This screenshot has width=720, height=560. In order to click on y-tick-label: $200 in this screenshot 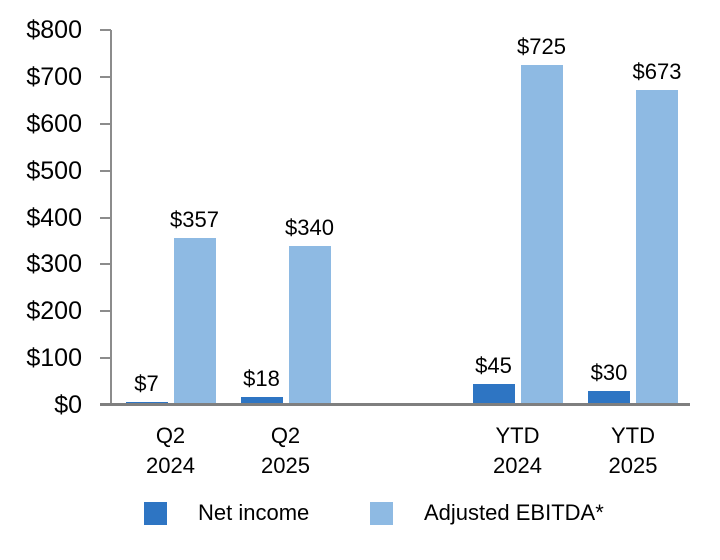, I will do `click(54, 311)`.